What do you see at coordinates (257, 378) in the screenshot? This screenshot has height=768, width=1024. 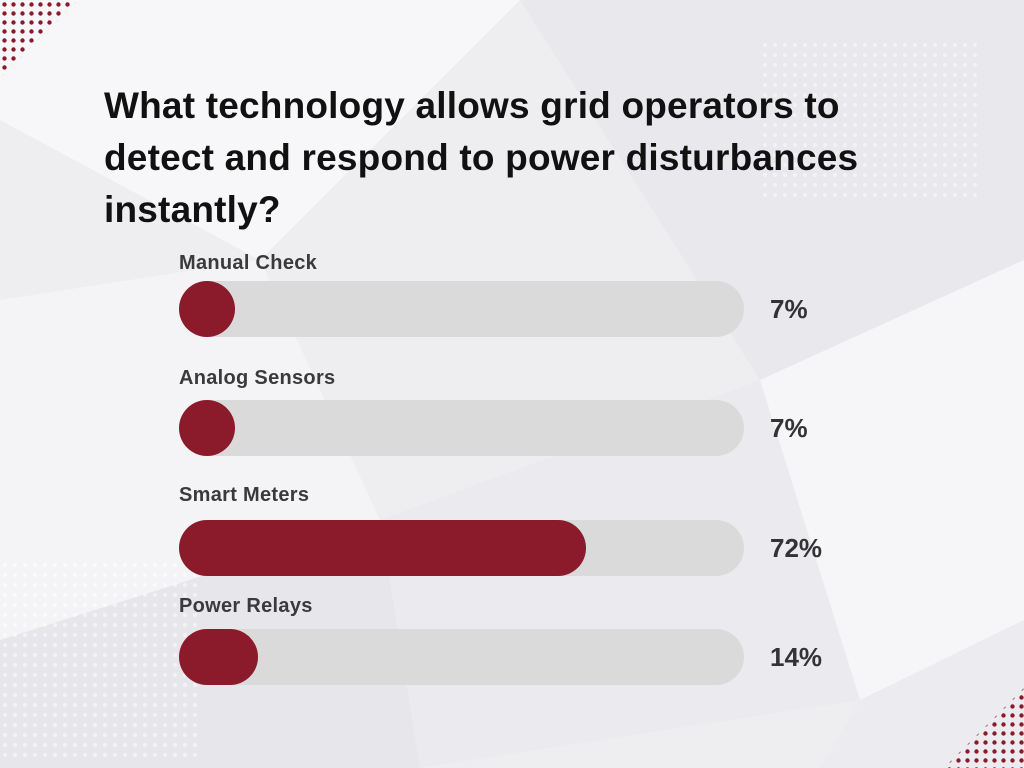 I see `option-label: Analog Sensors` at bounding box center [257, 378].